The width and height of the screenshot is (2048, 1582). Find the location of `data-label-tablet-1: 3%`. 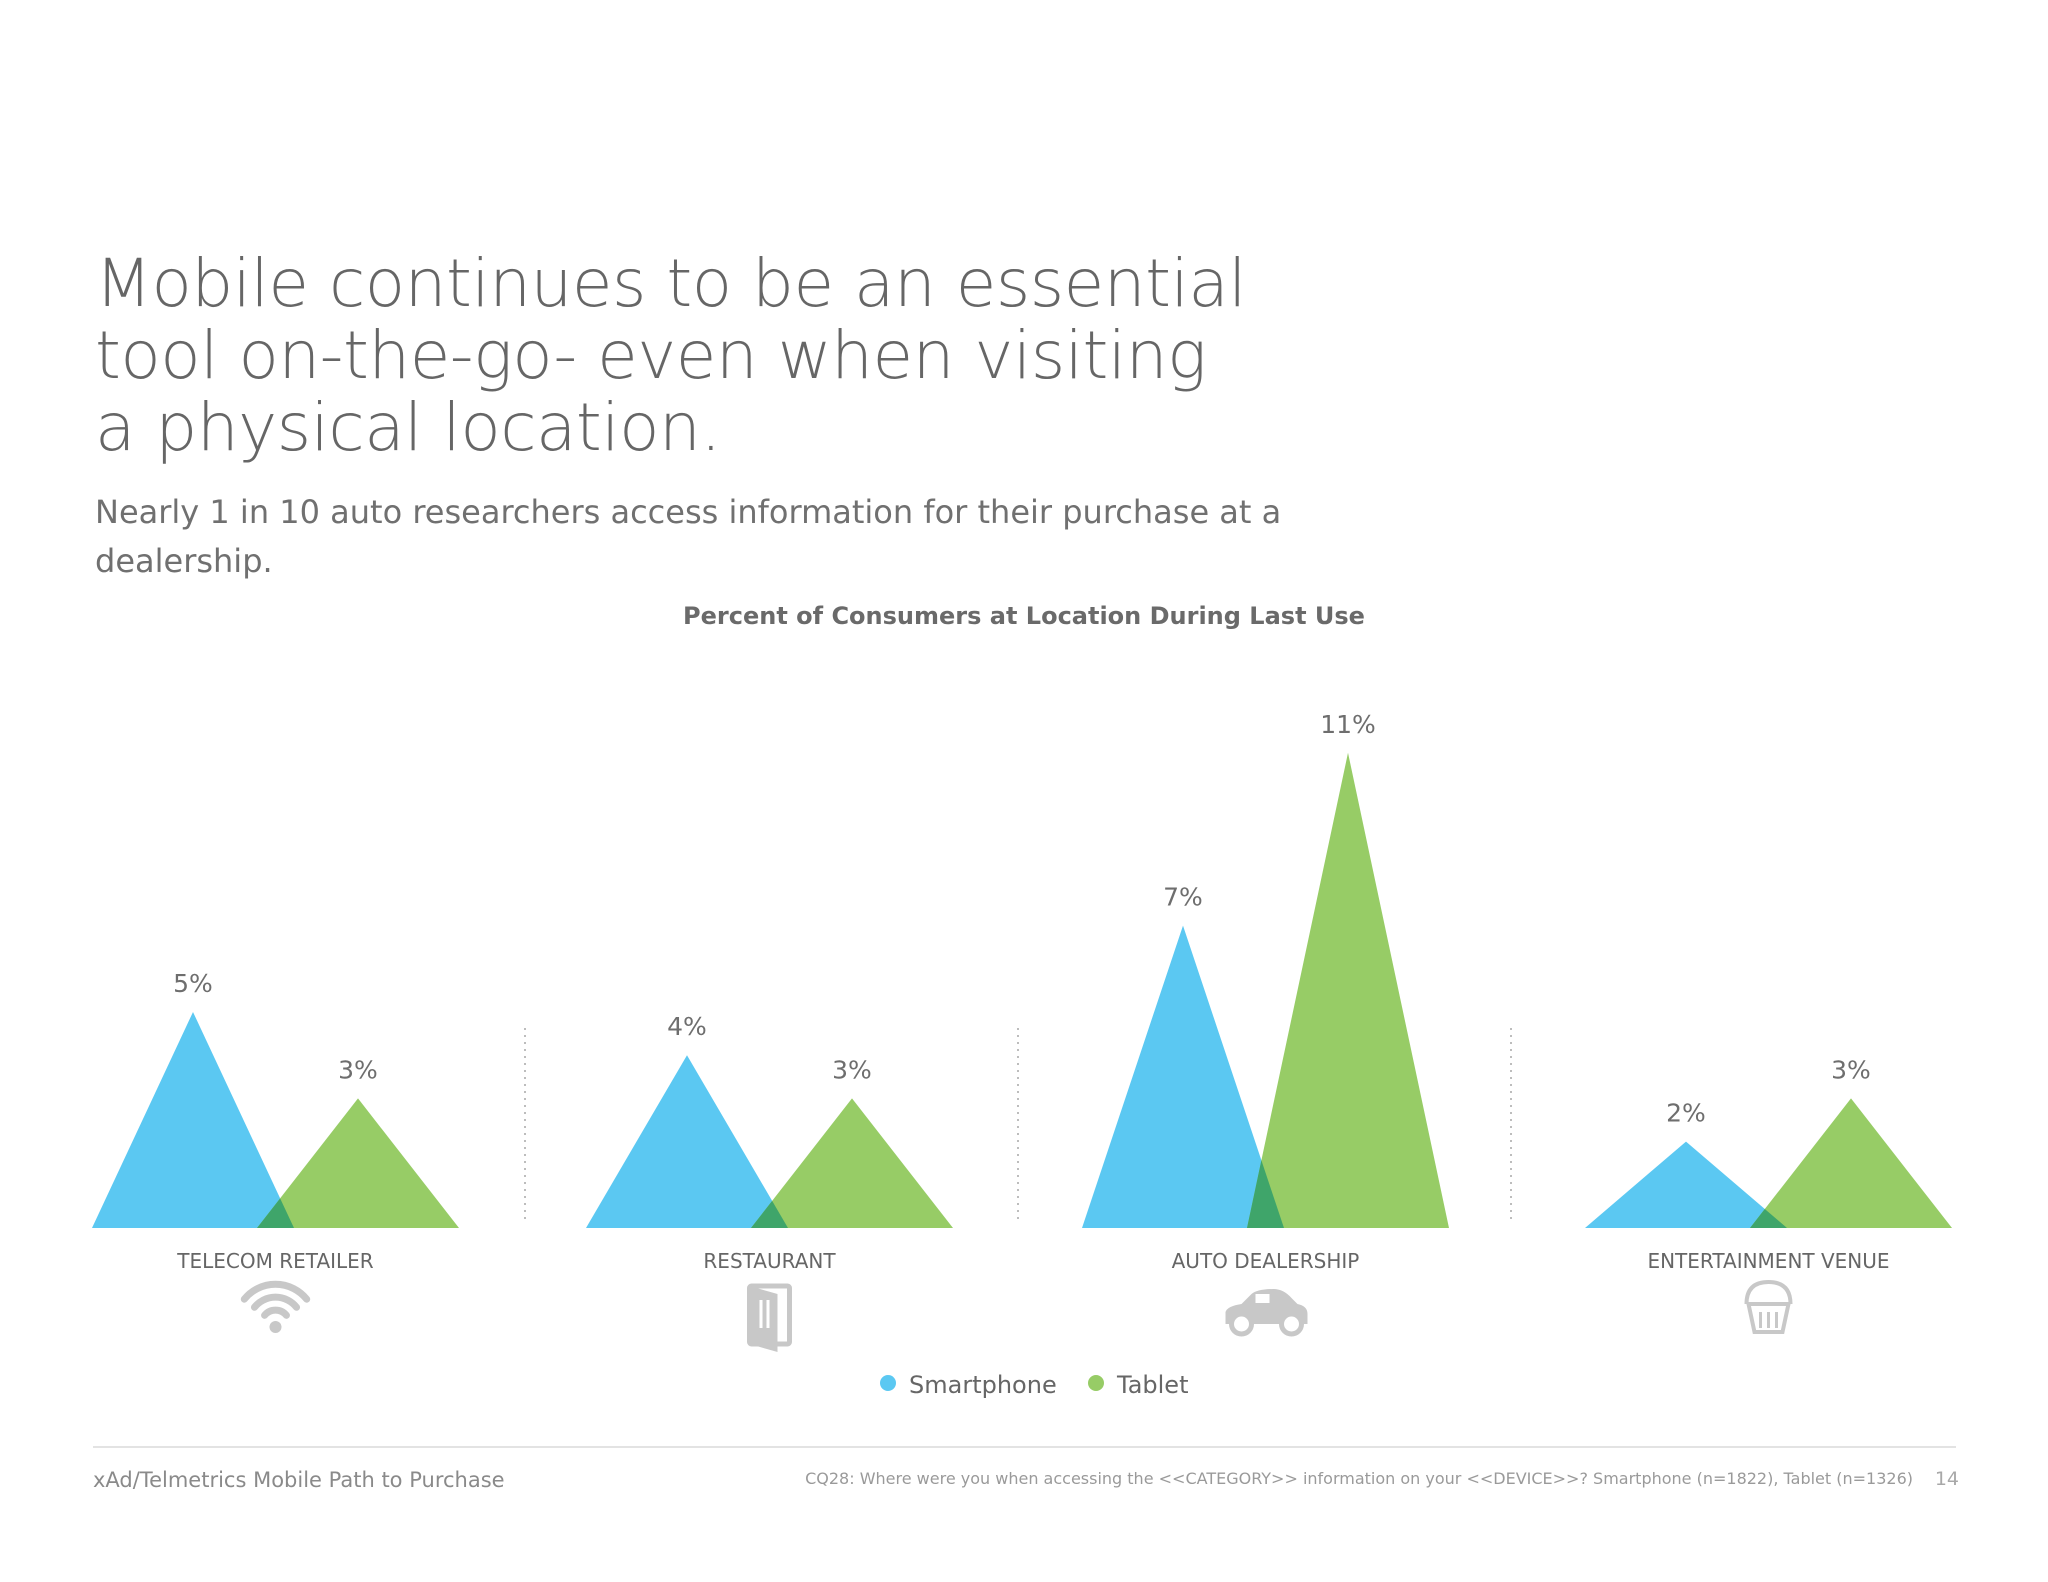

data-label-tablet-1: 3% is located at coordinates (852, 1069).